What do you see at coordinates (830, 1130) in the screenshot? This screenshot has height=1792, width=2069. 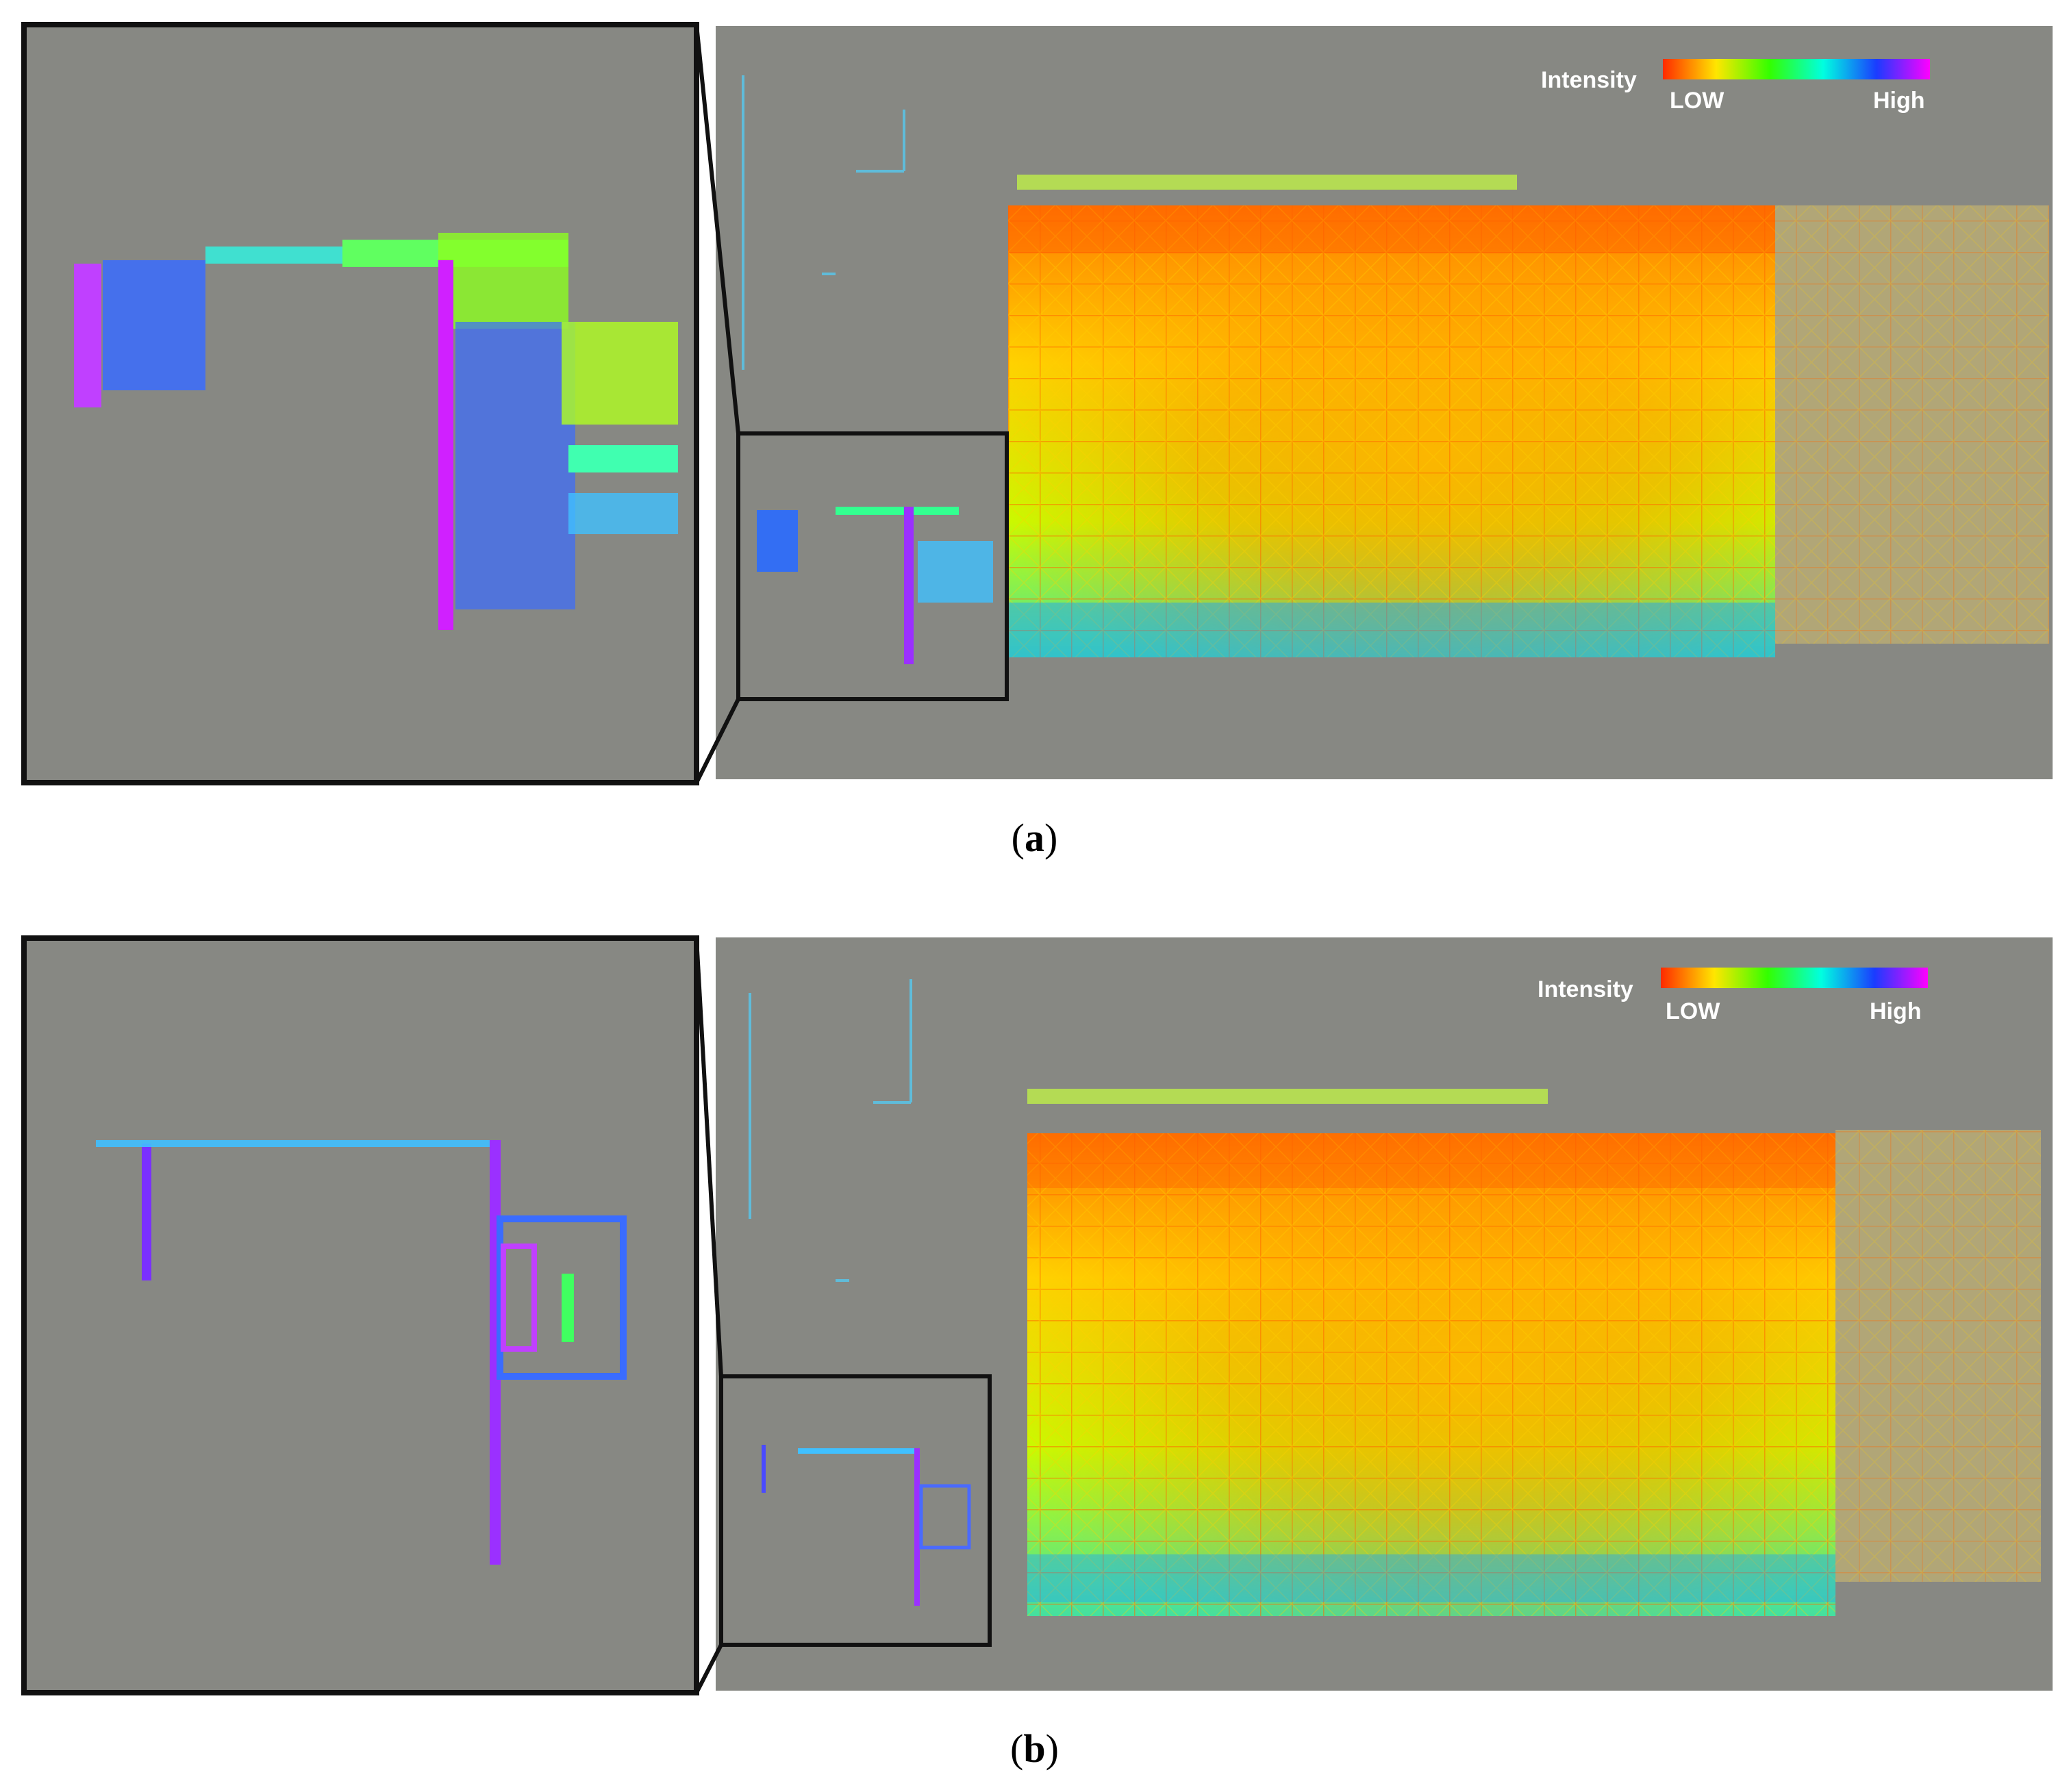 I see `scattered-points-b` at bounding box center [830, 1130].